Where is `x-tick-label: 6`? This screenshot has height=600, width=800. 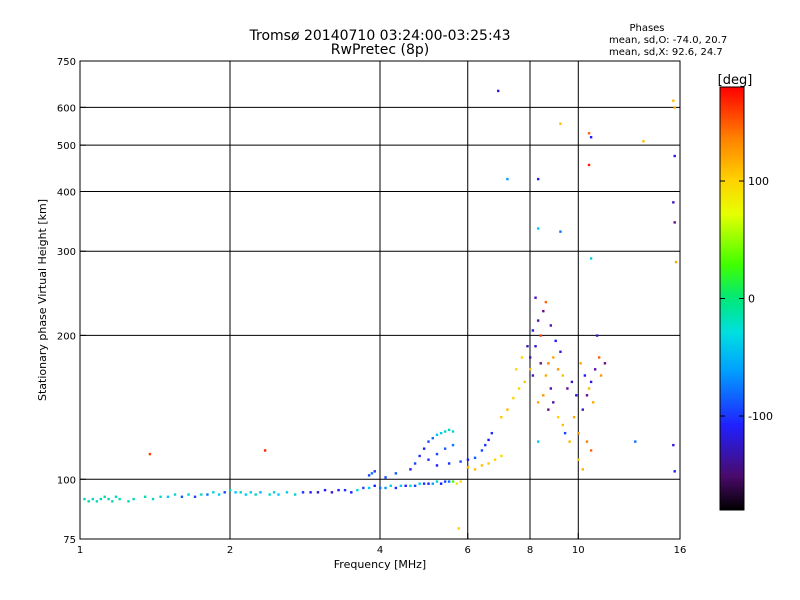
x-tick-label: 6 is located at coordinates (468, 550).